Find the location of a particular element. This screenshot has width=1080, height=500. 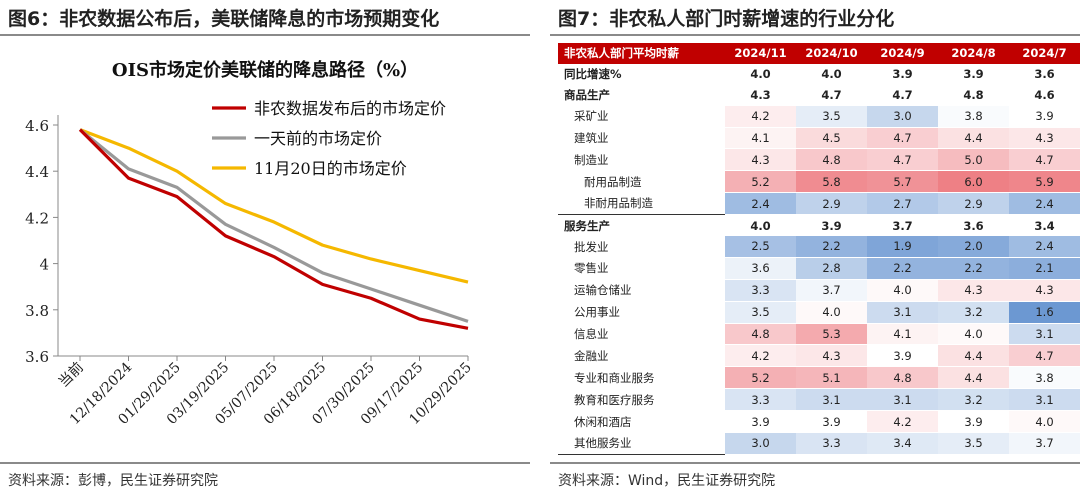

row-label: 休闲和酒店 is located at coordinates (603, 421).